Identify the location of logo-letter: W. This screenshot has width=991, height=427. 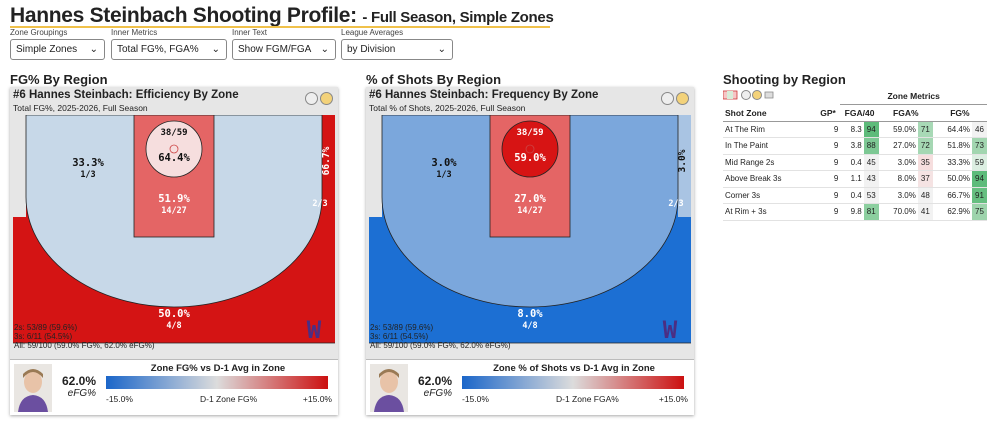
(670, 330).